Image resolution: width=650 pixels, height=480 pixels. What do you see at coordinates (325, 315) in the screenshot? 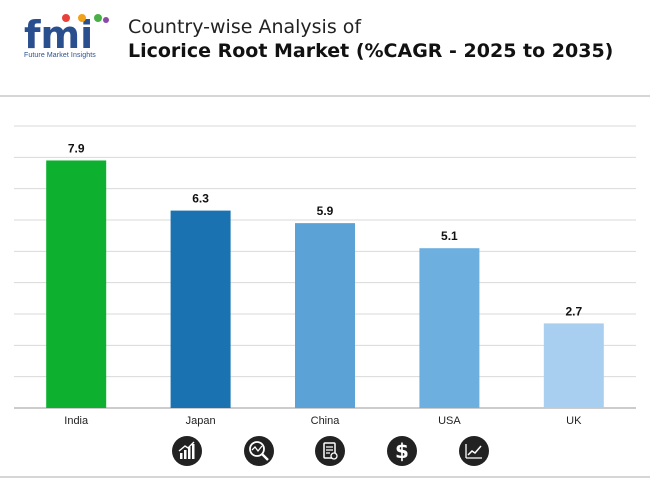
I see `bar-china` at bounding box center [325, 315].